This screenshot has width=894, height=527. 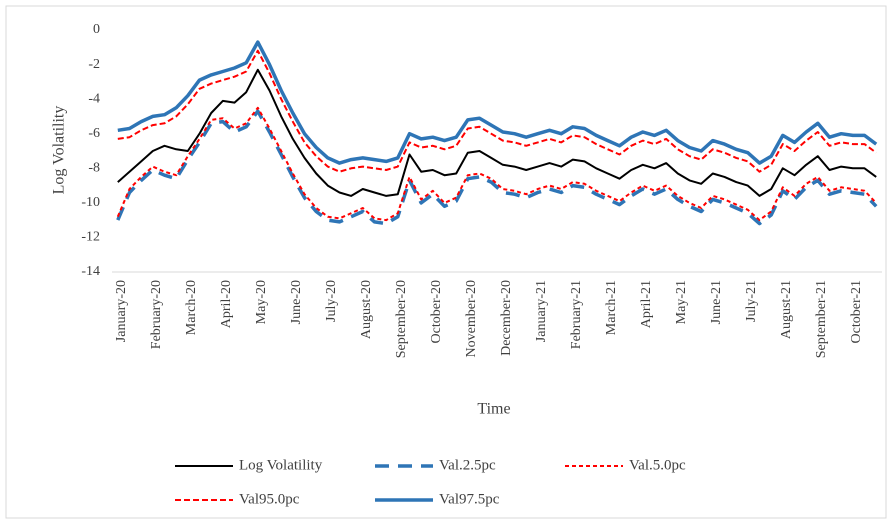 What do you see at coordinates (576, 314) in the screenshot?
I see `x-tick-label: February-21` at bounding box center [576, 314].